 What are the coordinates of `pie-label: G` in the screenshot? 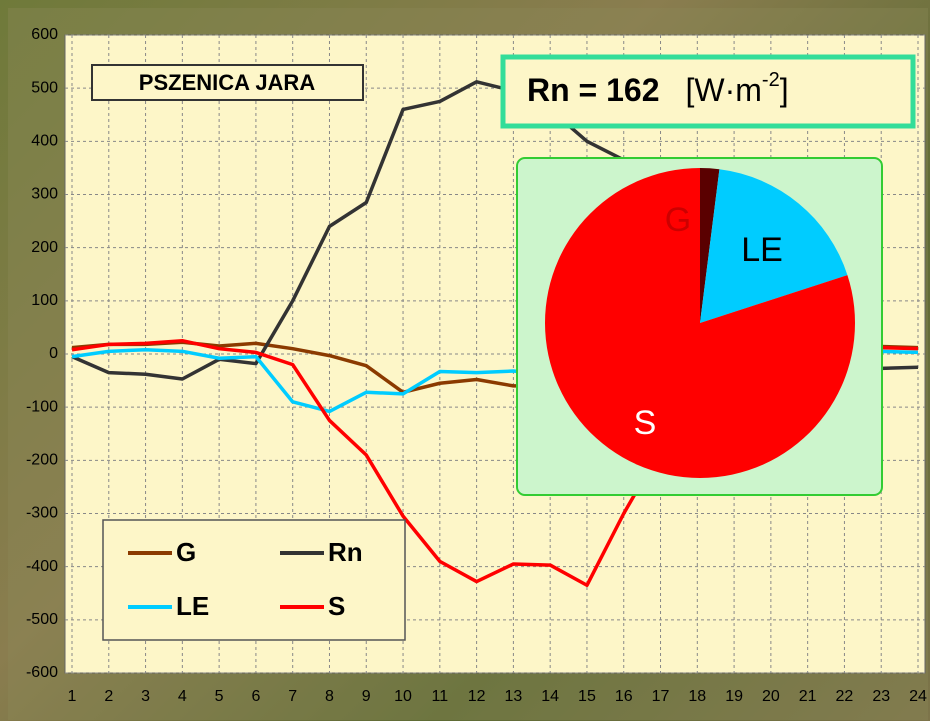 It's located at (678, 220).